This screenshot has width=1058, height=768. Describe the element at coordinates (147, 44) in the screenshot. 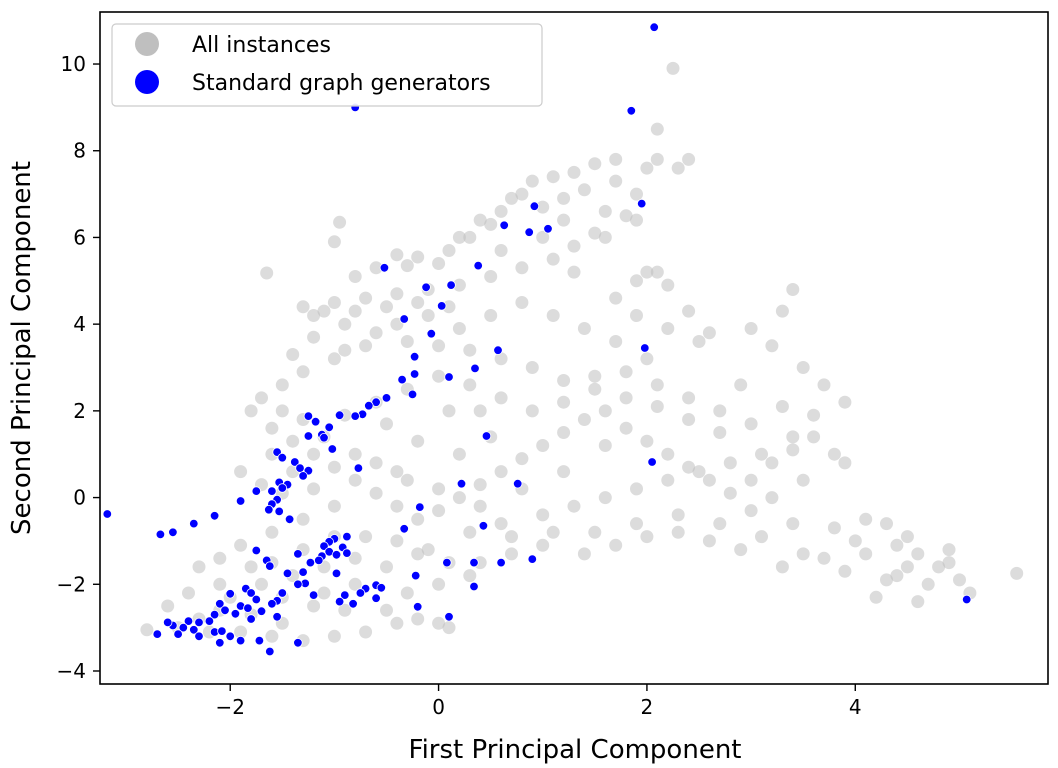

I see `legend-marker-all-instances` at that location.